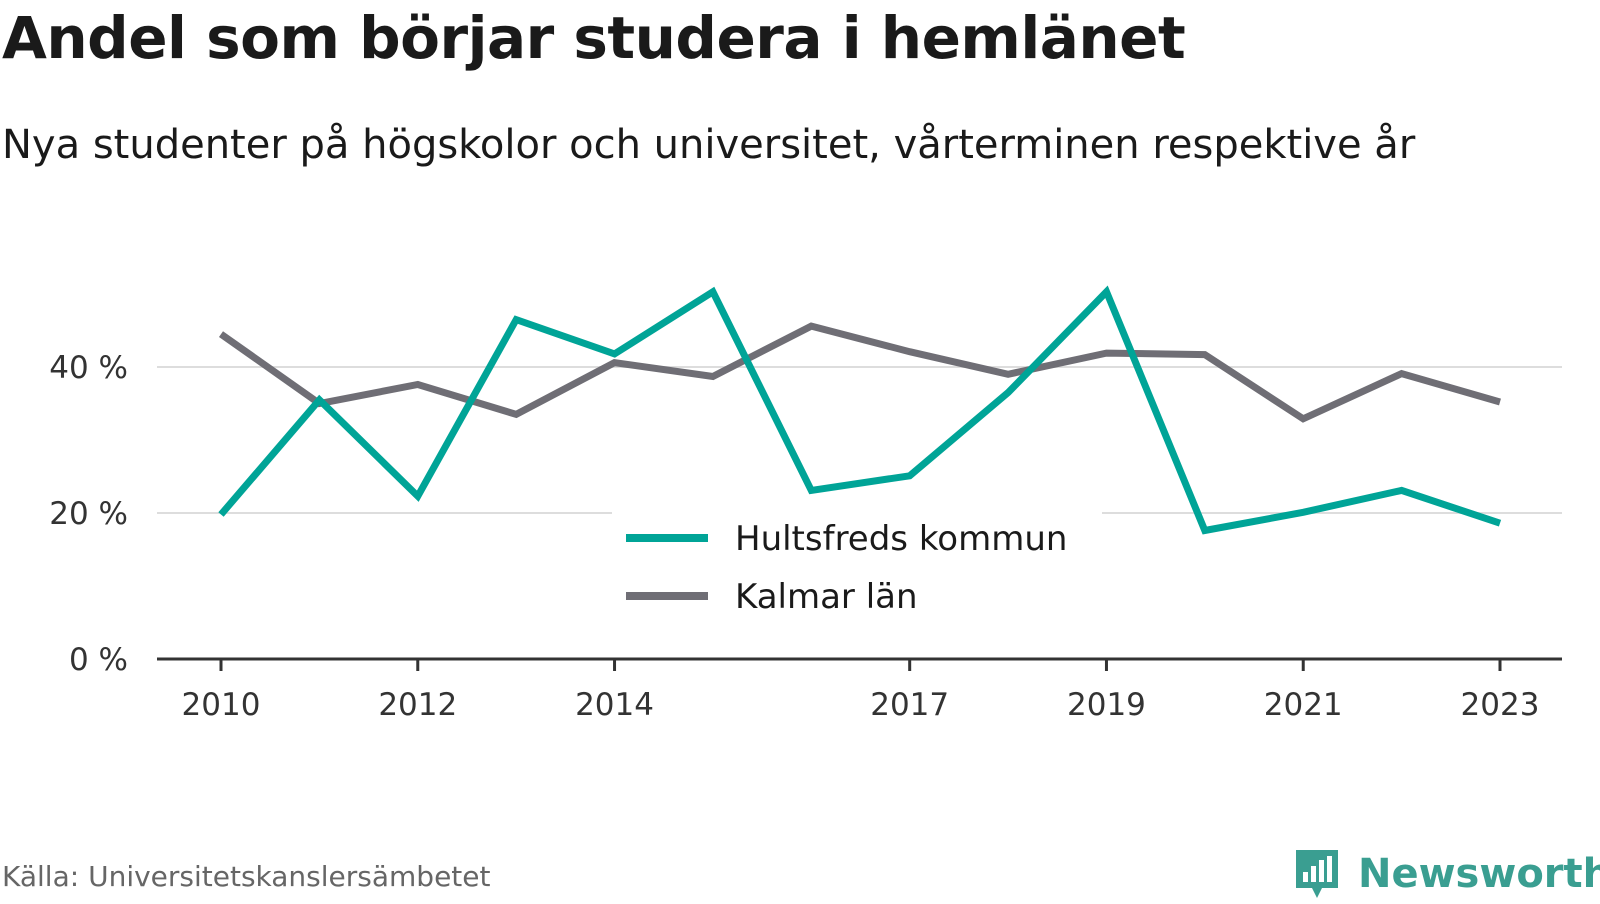 This screenshot has height=904, width=1600. I want to click on x-tick-label: 2012, so click(417, 705).